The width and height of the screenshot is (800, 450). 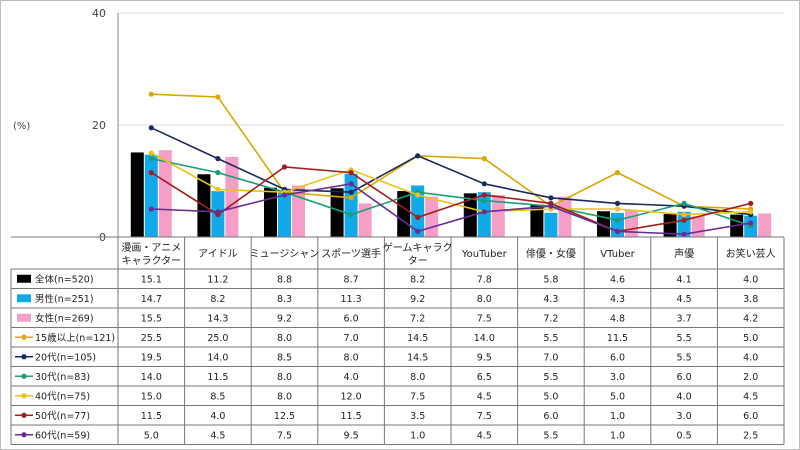 I want to click on table-cell-6-4: 7.5, so click(x=417, y=396).